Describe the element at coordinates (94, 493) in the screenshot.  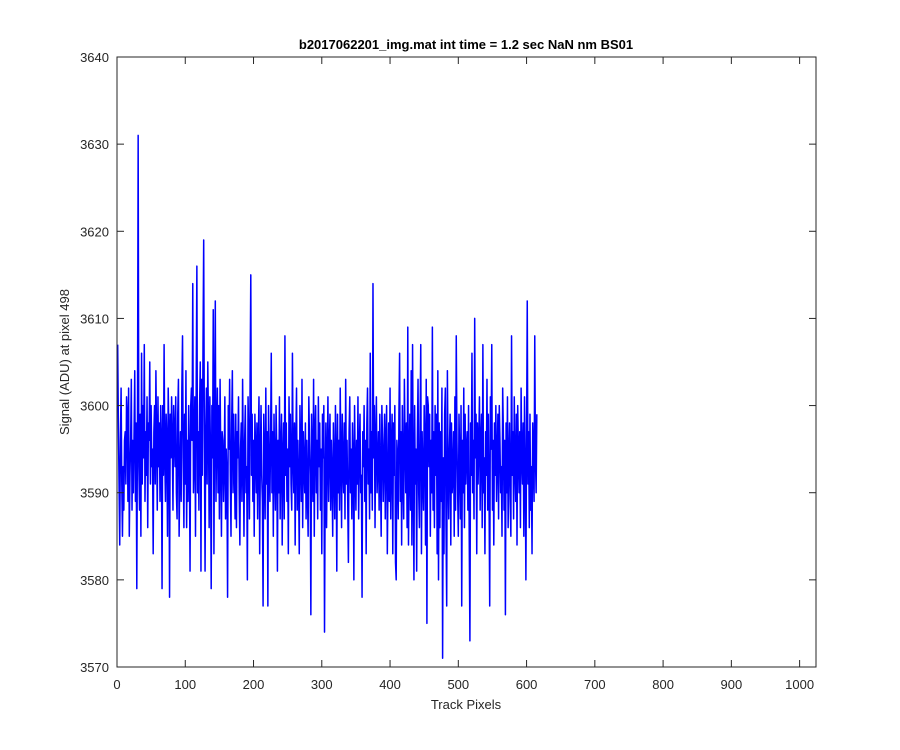
I see `y-tick-label: 3590` at that location.